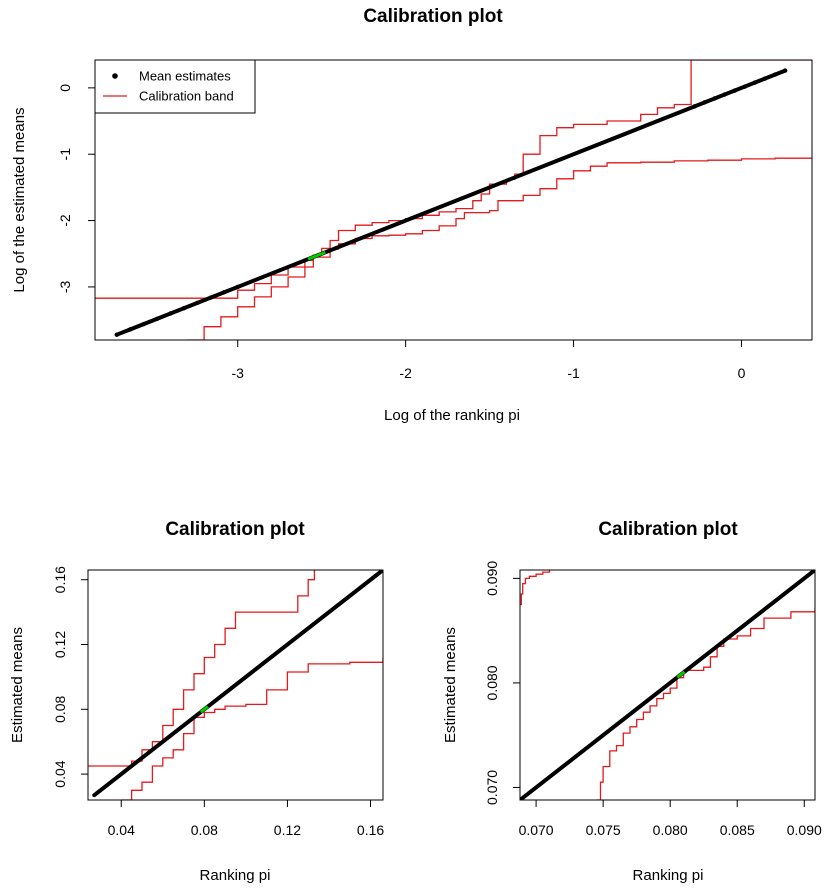 The width and height of the screenshot is (827, 891). What do you see at coordinates (121, 830) in the screenshot?
I see `x-tick-label: 0.04` at bounding box center [121, 830].